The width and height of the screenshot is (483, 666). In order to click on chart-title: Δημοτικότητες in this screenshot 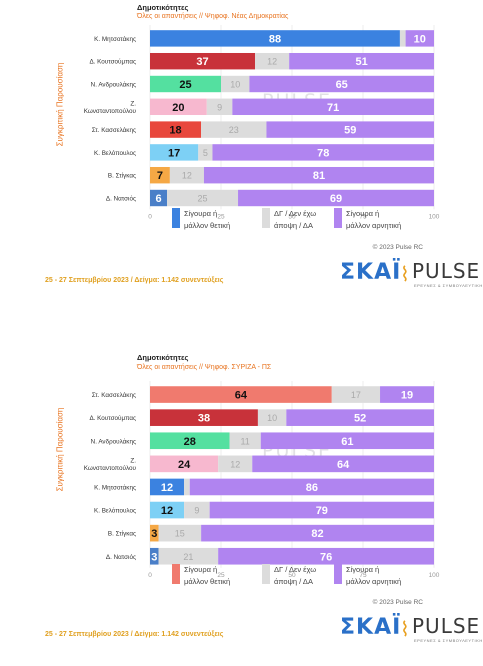, I will do `click(163, 7)`.